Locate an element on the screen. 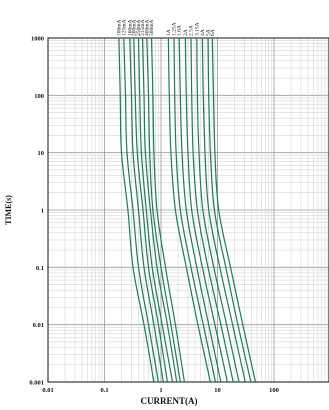  curve-label-6a: 6A is located at coordinates (213, 32).